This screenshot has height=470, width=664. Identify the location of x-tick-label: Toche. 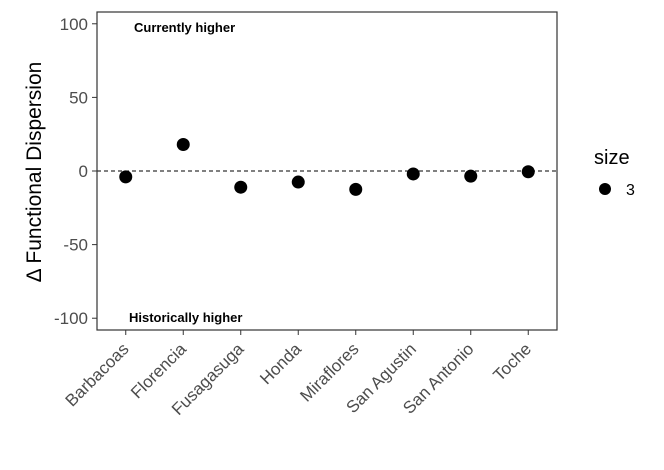
(513, 362).